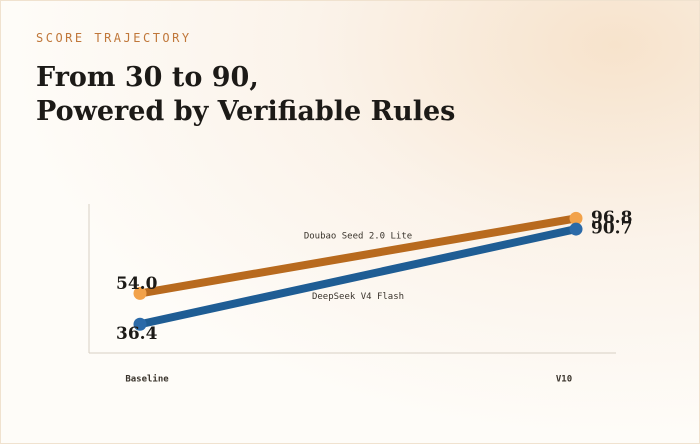  I want to click on value-label: 36.4, so click(137, 334).